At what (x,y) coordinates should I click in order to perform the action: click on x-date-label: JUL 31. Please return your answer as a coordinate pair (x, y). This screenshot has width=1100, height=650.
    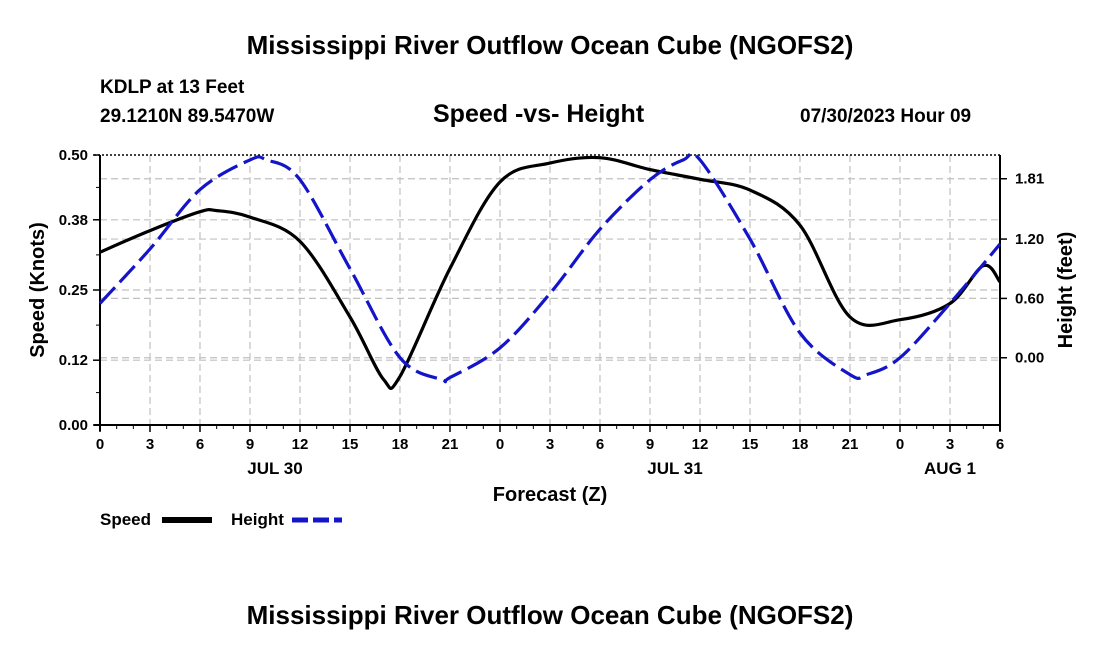
    Looking at the image, I should click on (674, 468).